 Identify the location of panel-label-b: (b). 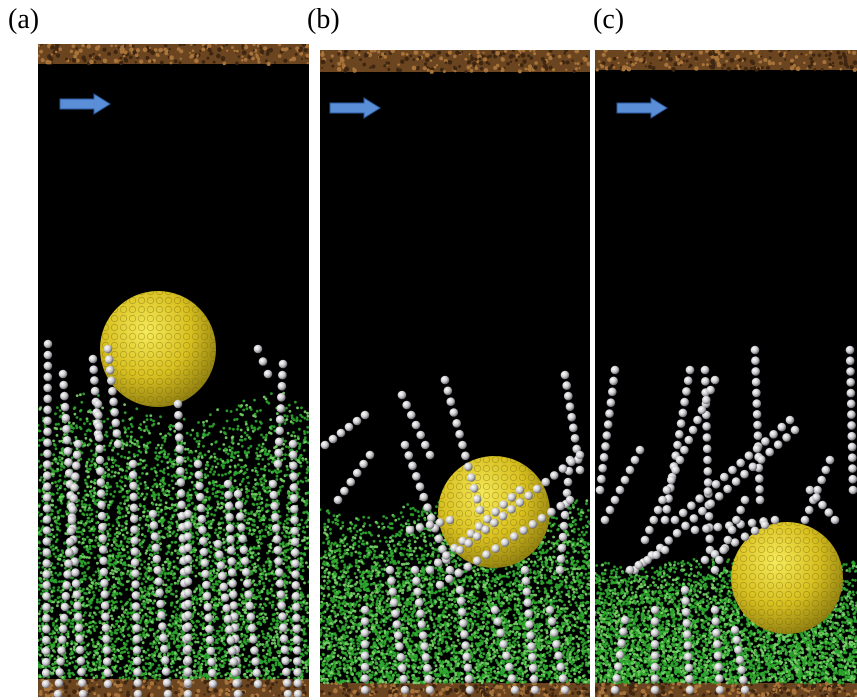
(323, 19).